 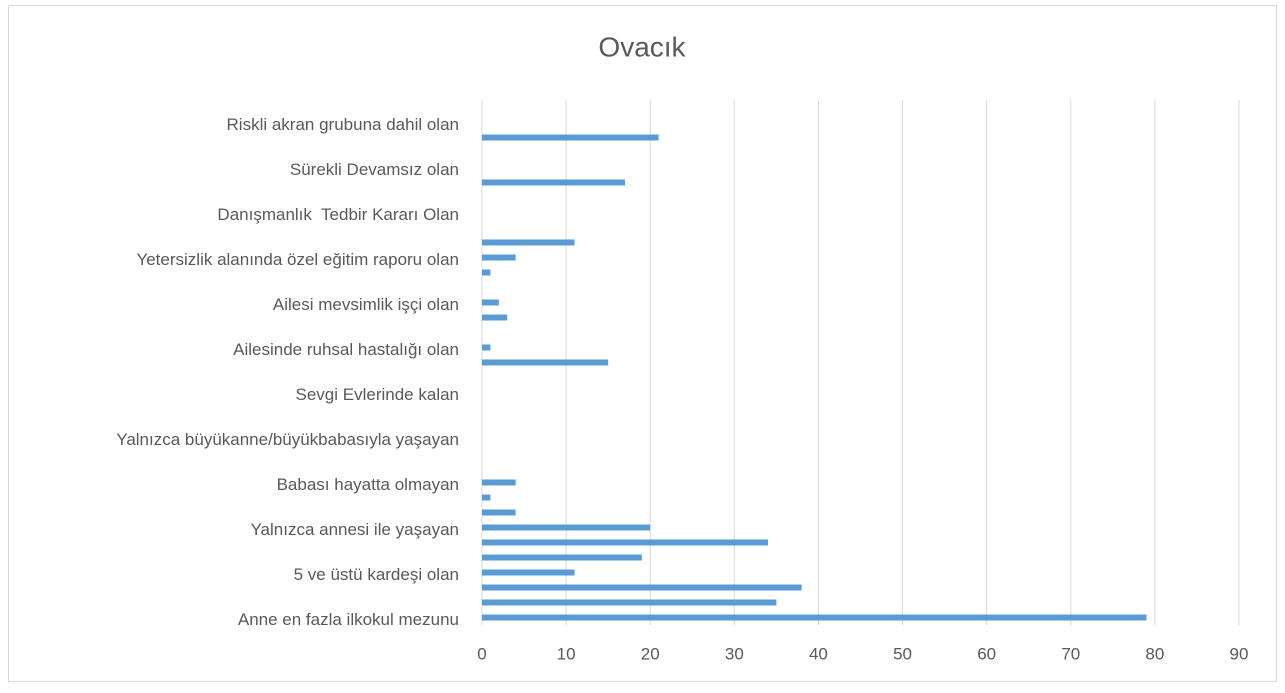 I want to click on x-tick-label: 90, so click(x=1239, y=653).